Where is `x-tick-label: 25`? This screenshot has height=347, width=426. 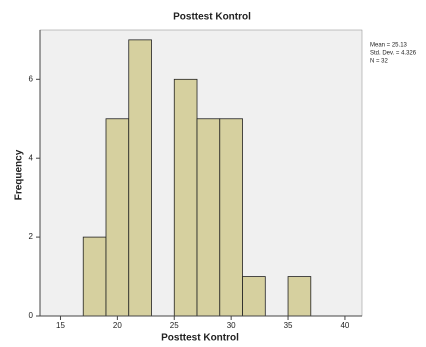 x-tick-label: 25 is located at coordinates (174, 325).